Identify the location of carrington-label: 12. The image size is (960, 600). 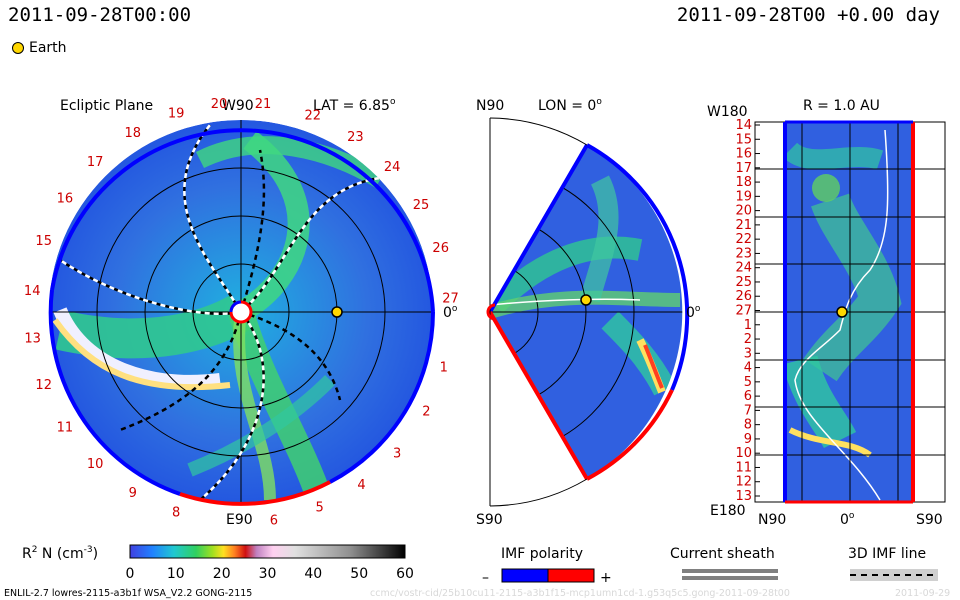
(43, 385).